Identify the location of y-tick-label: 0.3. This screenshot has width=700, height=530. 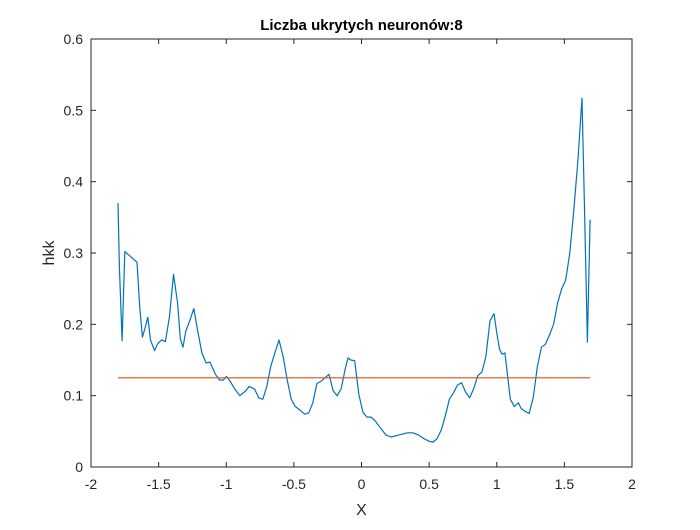
(74, 253).